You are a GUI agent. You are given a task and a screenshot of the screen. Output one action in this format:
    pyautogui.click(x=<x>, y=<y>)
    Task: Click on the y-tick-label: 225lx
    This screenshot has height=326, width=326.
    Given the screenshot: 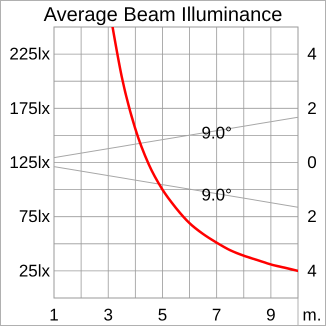 What is the action you would take?
    pyautogui.click(x=29, y=54)
    